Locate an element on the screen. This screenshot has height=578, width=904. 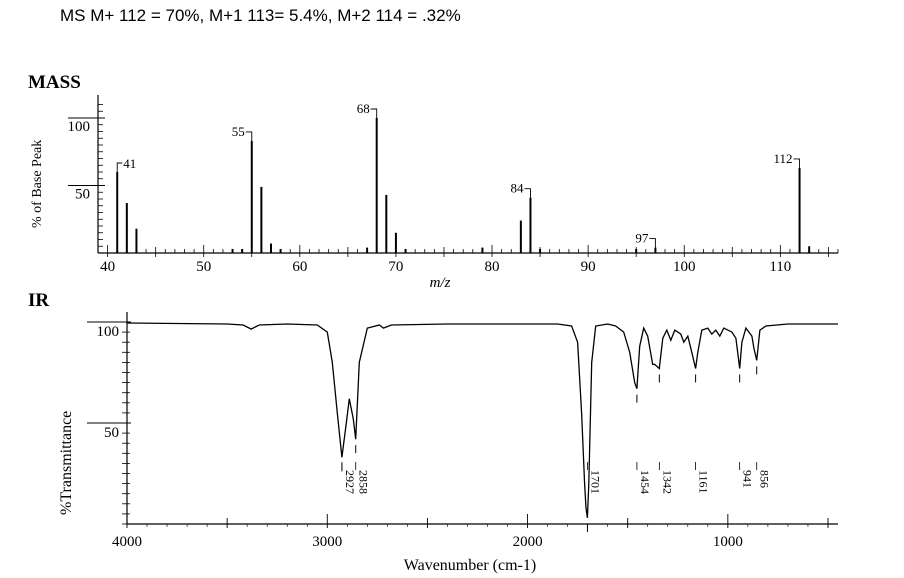
mass-peak-label: 41 is located at coordinates (129, 163).